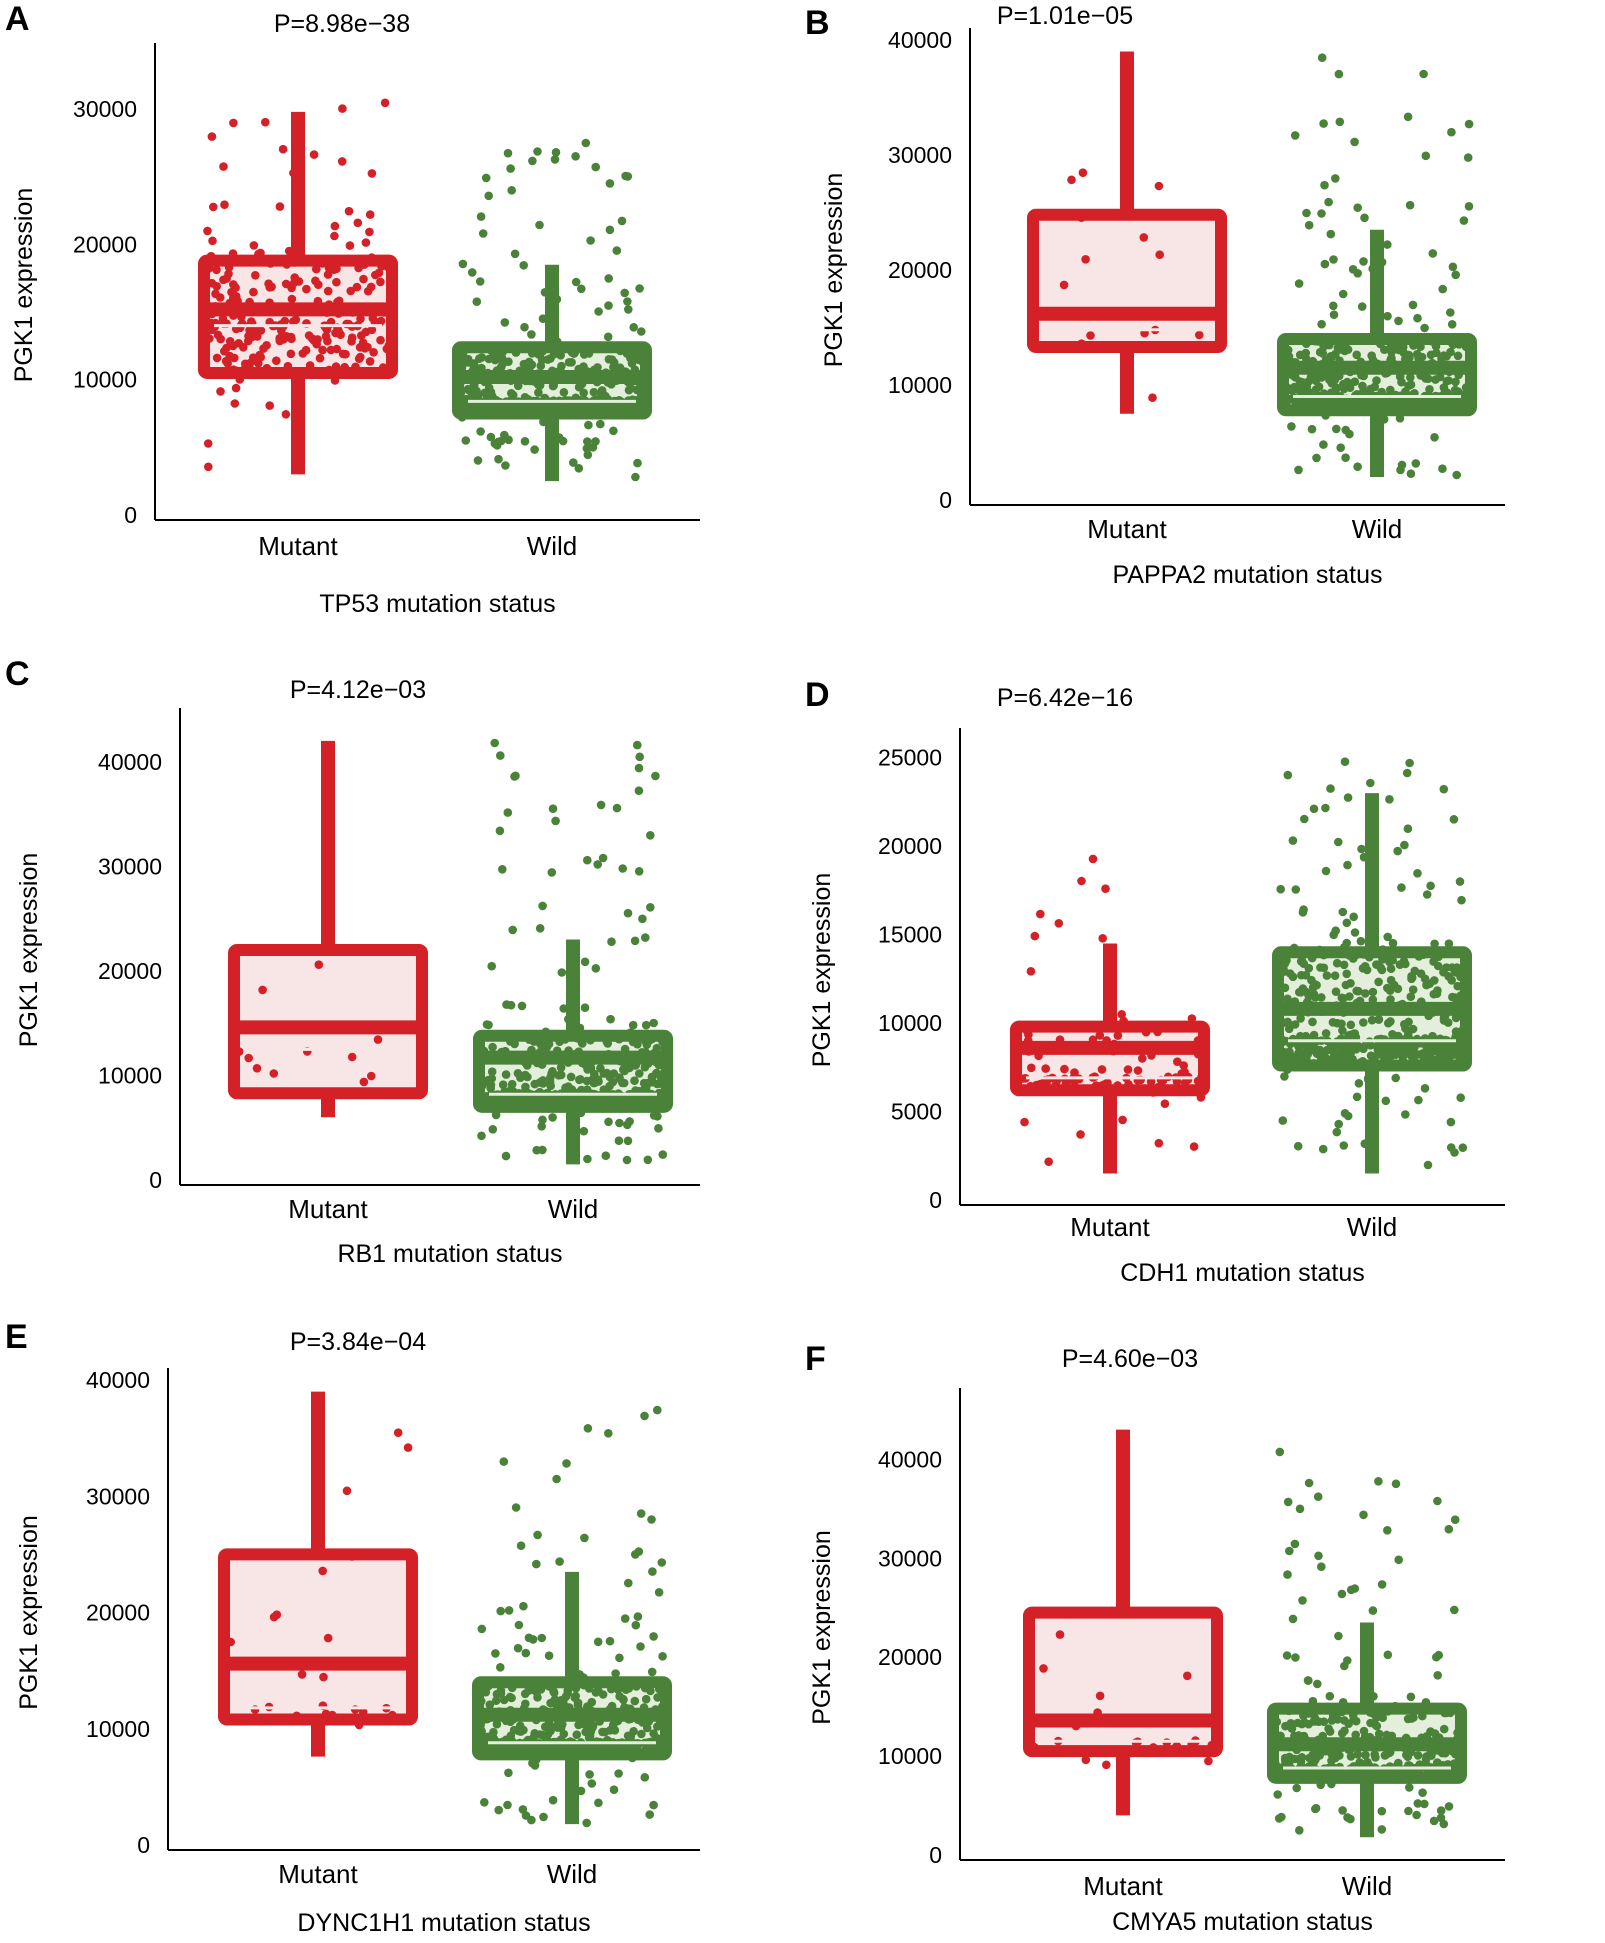 This screenshot has width=1605, height=1943. I want to click on p-value-title: P=1.01e−05, so click(1065, 16).